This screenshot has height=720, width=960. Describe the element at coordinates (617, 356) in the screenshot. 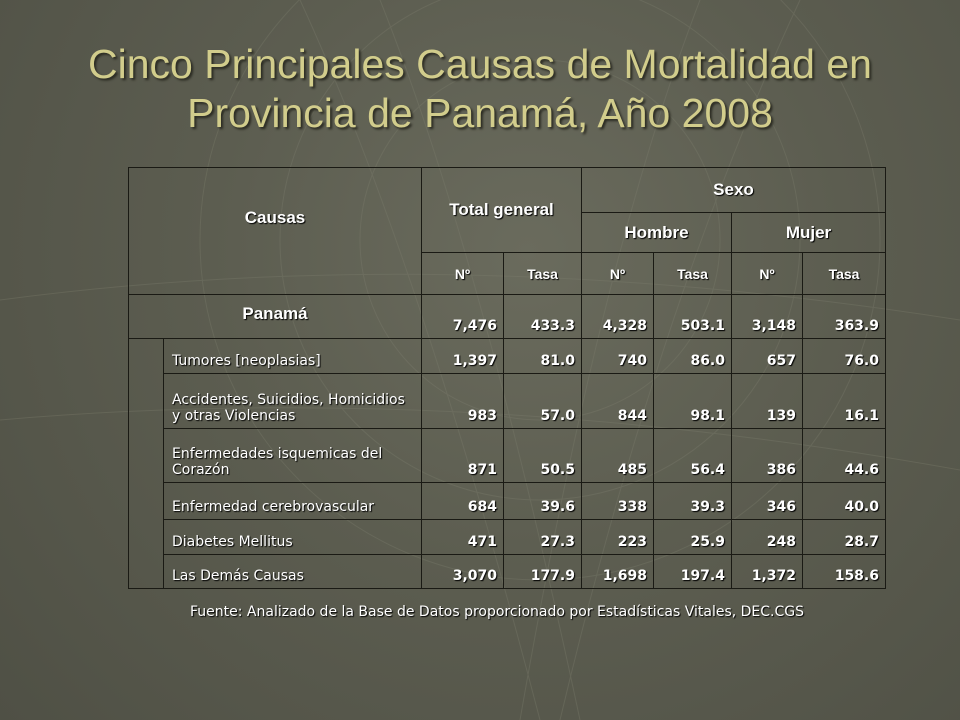

I see `table-cell: 740` at that location.